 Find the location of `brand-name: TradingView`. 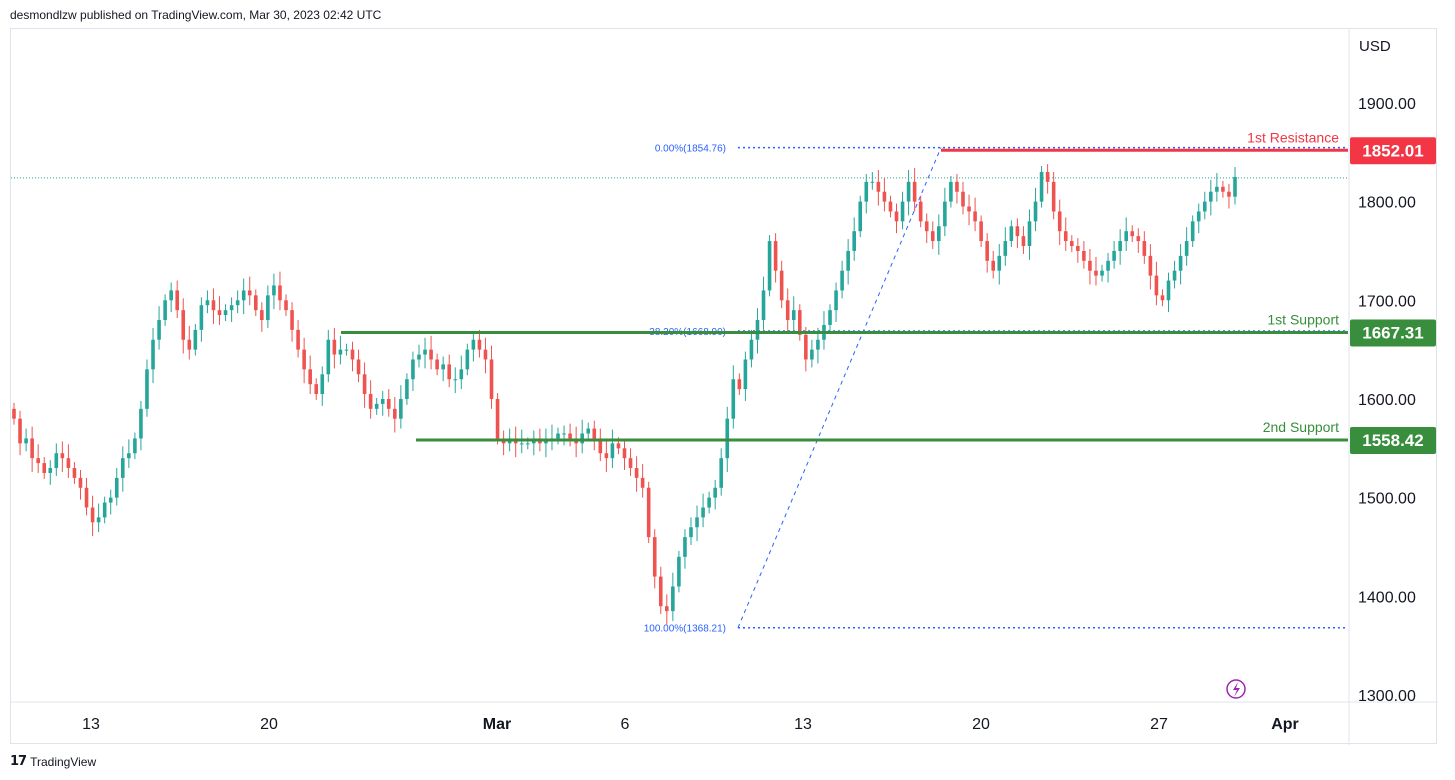

brand-name: TradingView is located at coordinates (63, 761).